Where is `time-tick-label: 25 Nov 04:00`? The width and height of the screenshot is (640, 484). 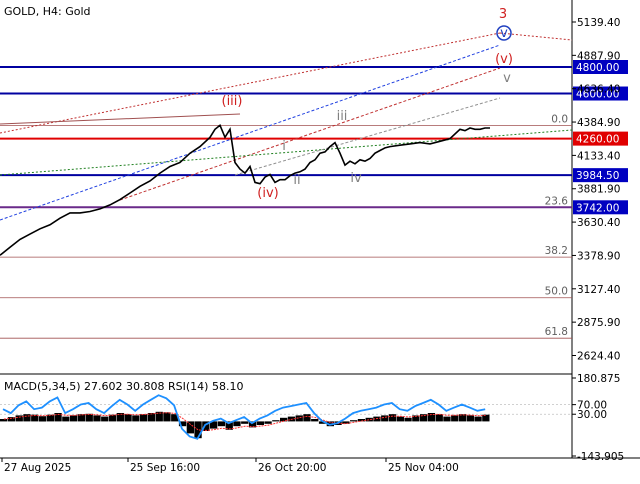 time-tick-label: 25 Nov 04:00 is located at coordinates (423, 468).